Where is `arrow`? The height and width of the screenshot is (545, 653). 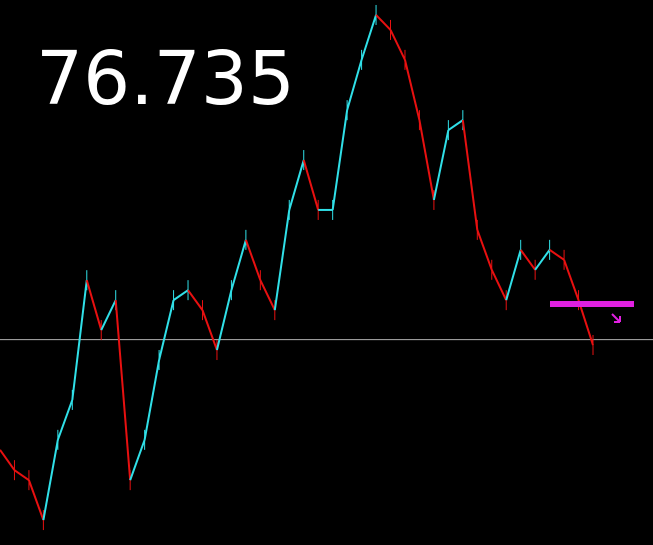
arrow is located at coordinates (616, 318).